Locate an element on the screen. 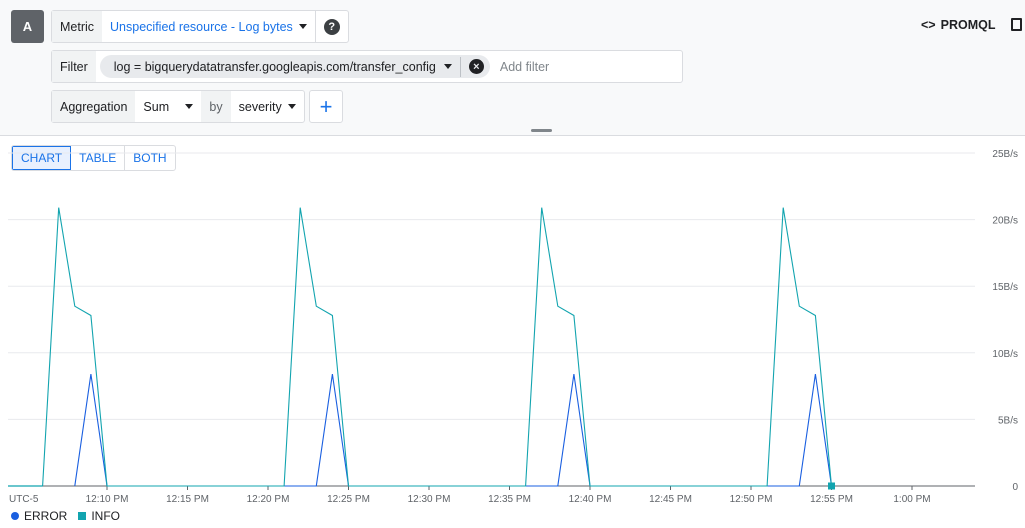  tab-both: BOTH is located at coordinates (150, 158).